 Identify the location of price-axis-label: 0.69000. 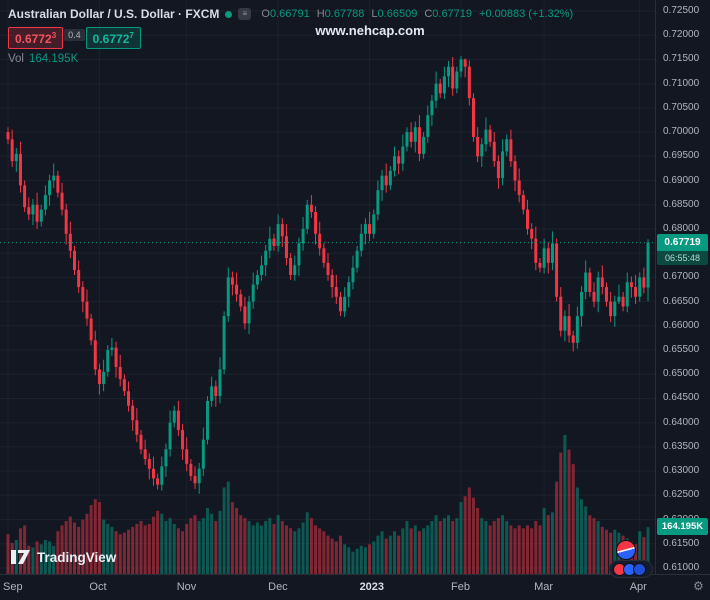
(681, 180).